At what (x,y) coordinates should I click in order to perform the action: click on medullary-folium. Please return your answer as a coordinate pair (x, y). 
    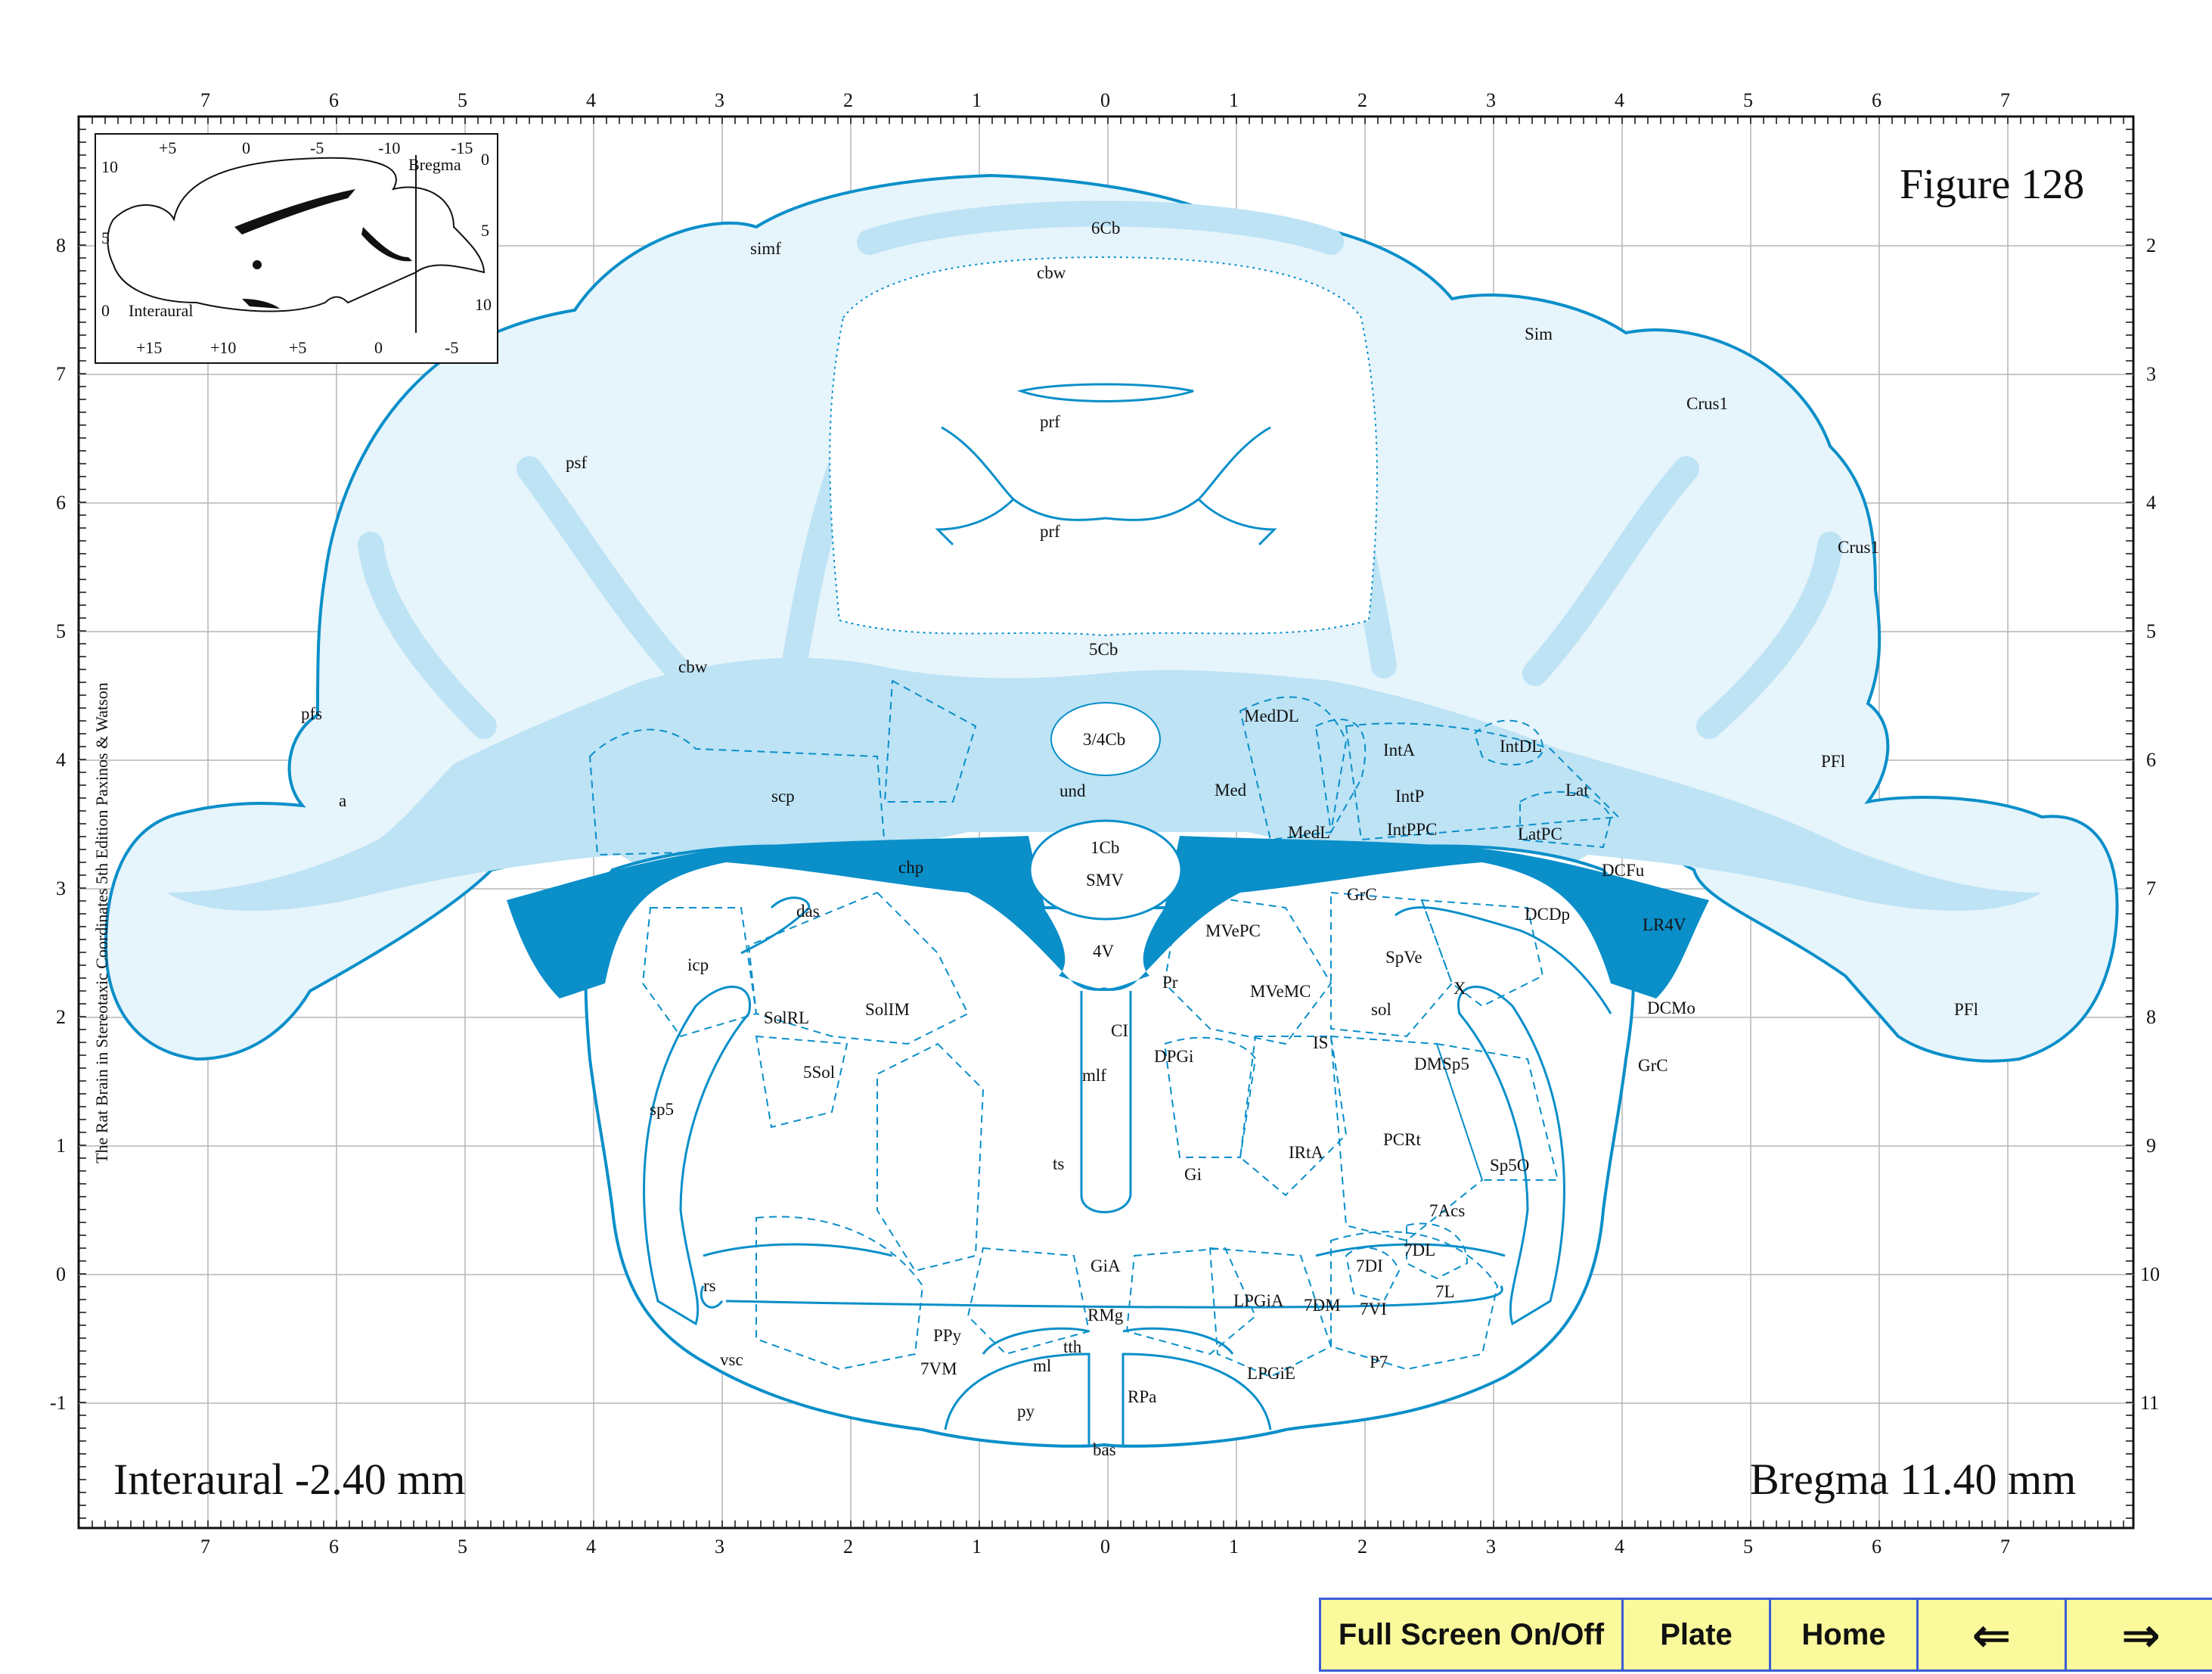
    Looking at the image, I should click on (1104, 446).